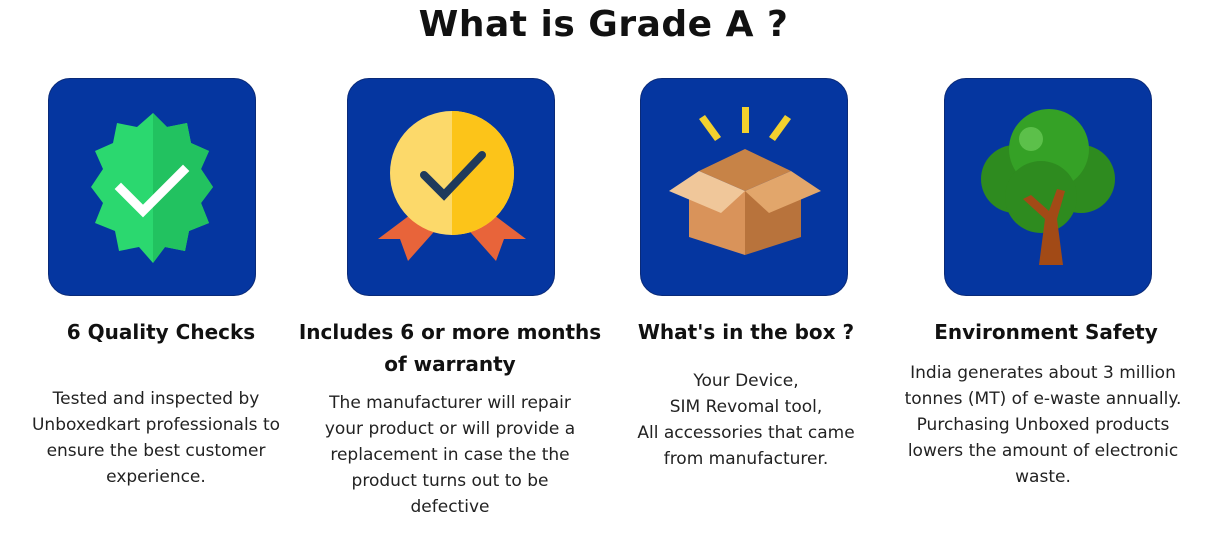  I want to click on warranty-medal-icon, so click(452, 186).